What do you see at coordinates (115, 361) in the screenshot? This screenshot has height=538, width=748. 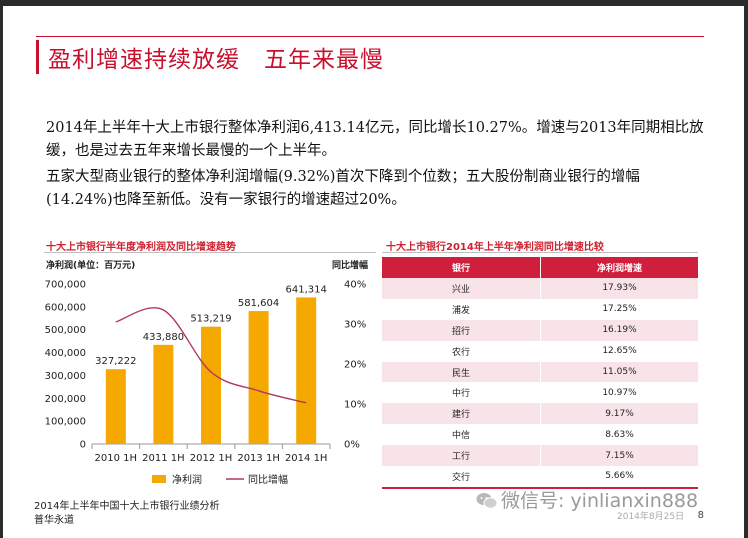 I see `bar-value-label: 327,222` at bounding box center [115, 361].